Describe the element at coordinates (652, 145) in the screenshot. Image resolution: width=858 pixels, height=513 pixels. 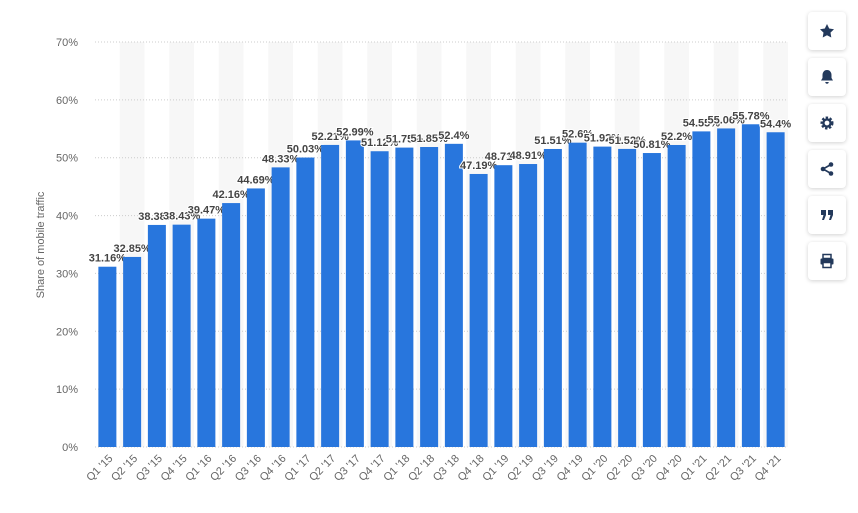
I see `value-label: 50.81%` at that location.